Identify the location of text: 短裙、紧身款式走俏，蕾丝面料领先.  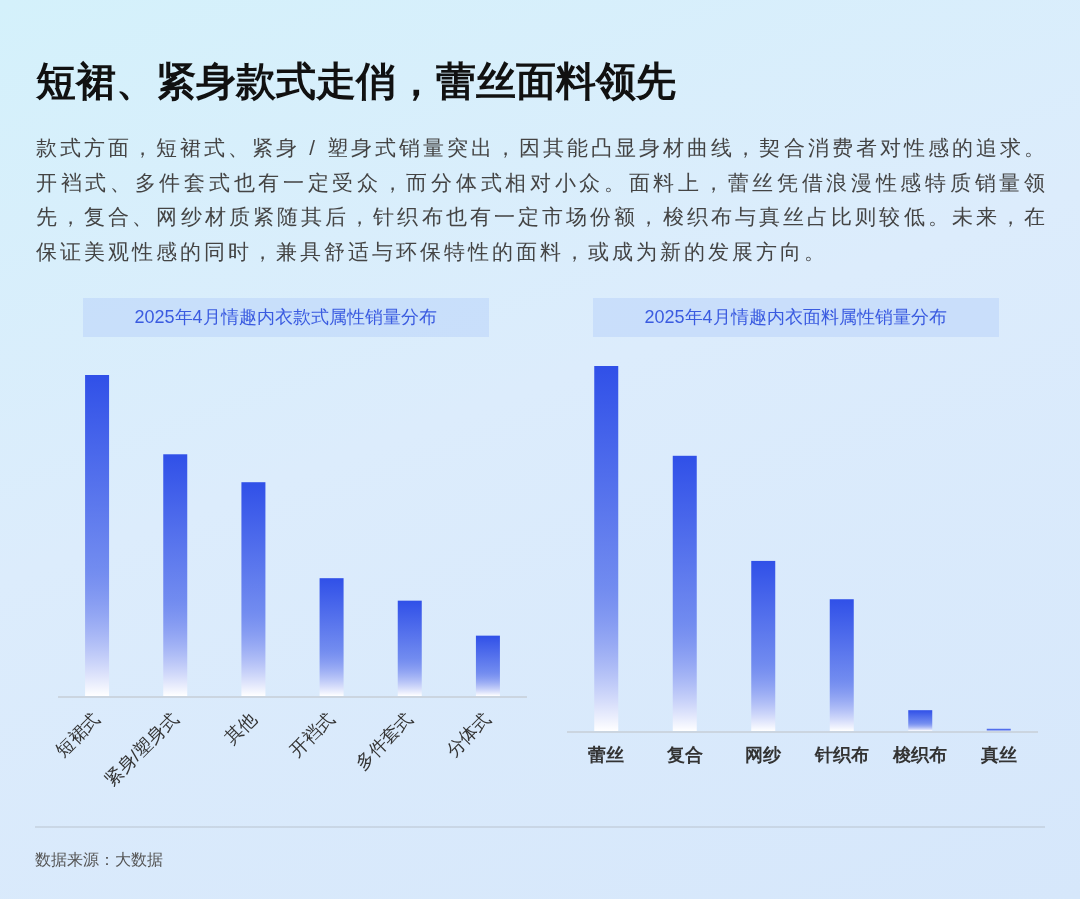
(356, 81).